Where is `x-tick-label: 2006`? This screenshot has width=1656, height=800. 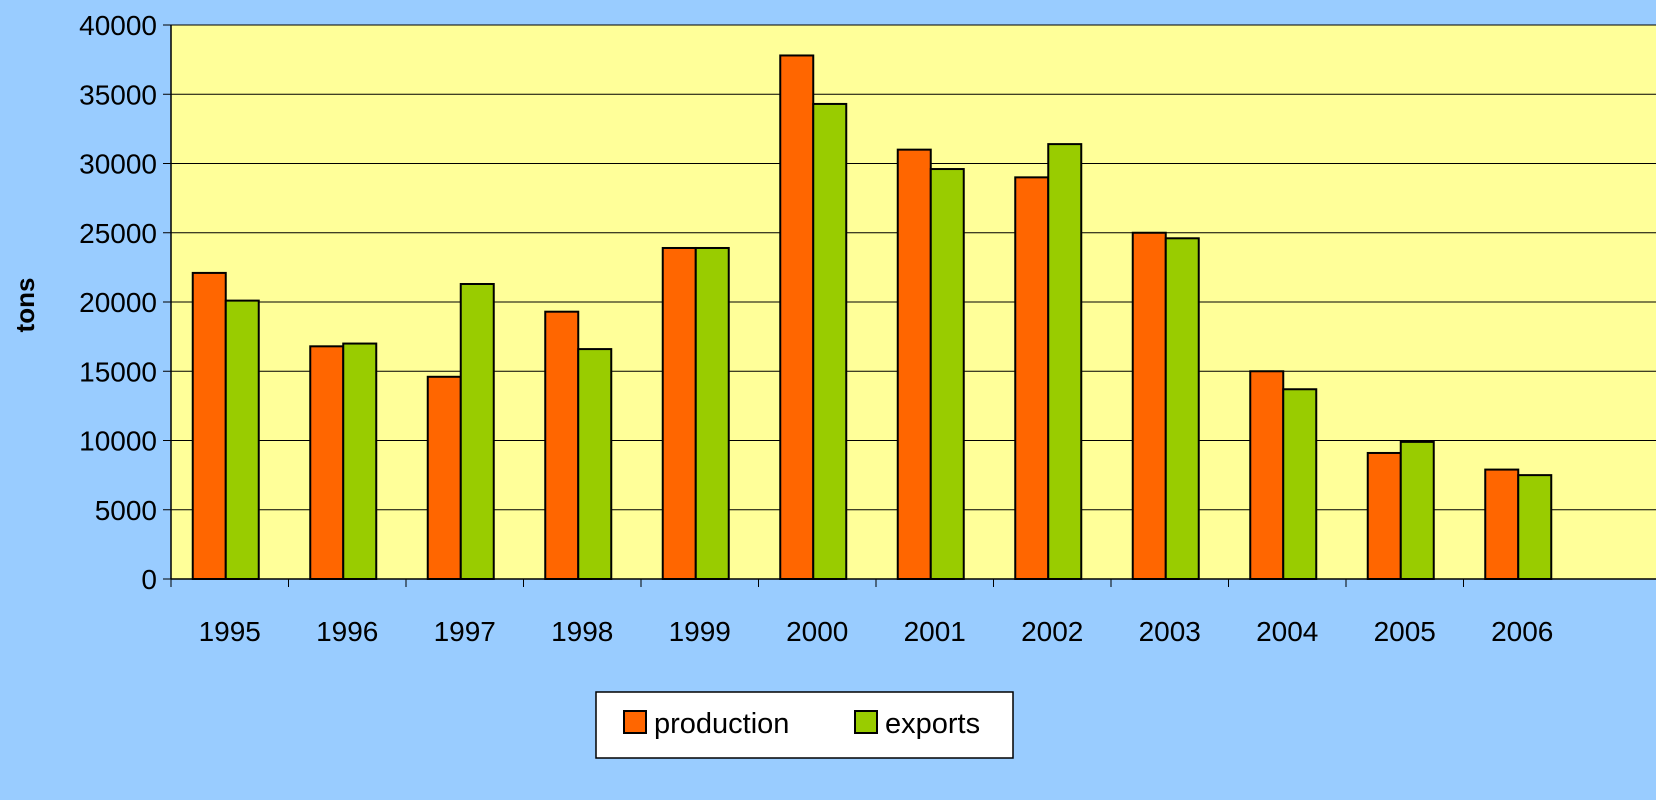 x-tick-label: 2006 is located at coordinates (1522, 631).